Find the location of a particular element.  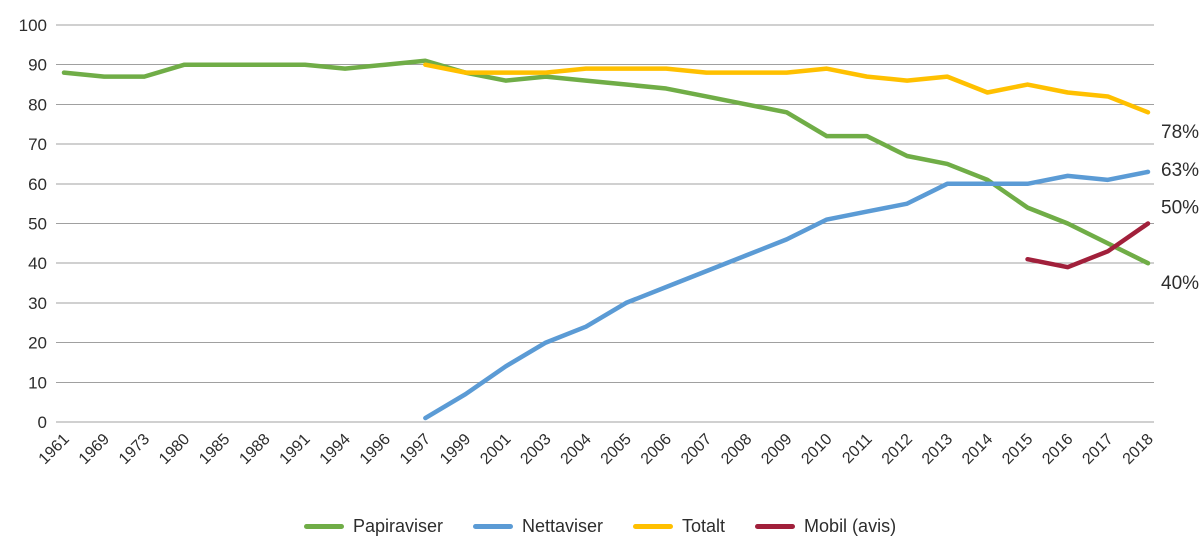

x-axis-tick-label: 2015 is located at coordinates (1017, 449).